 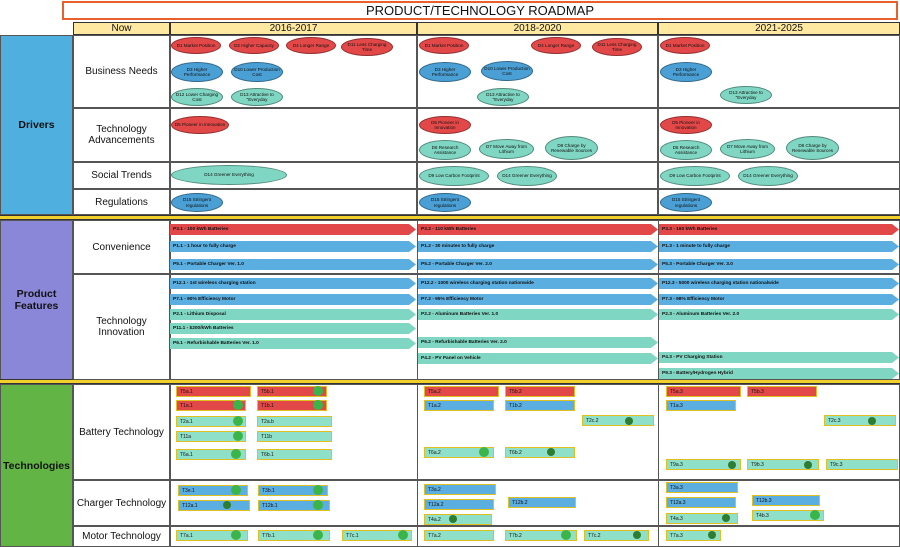 I want to click on driver-ellipse: D9 Low Carbon Footprint, so click(x=695, y=176).